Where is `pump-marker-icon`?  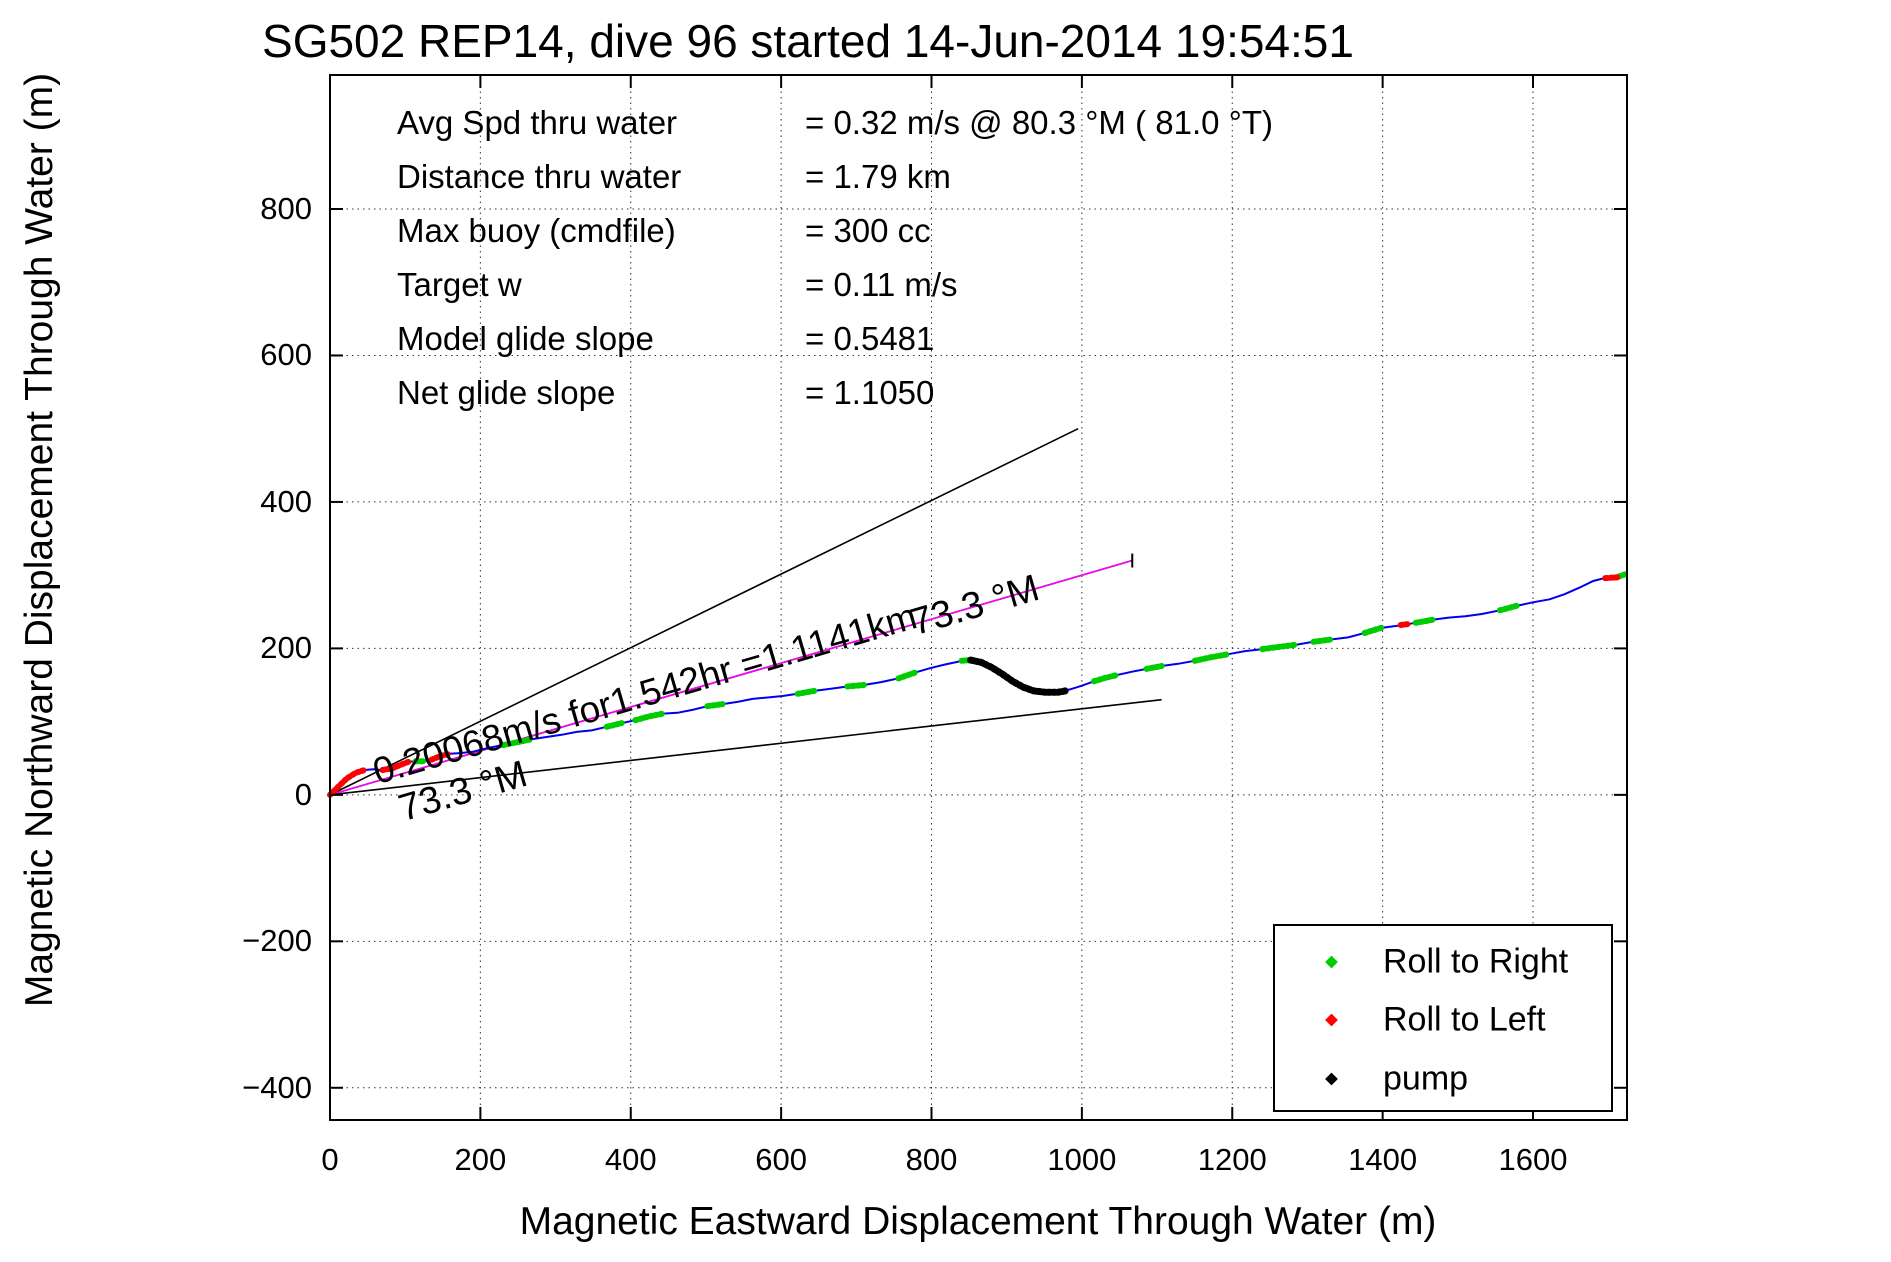 pump-marker-icon is located at coordinates (1331, 1079).